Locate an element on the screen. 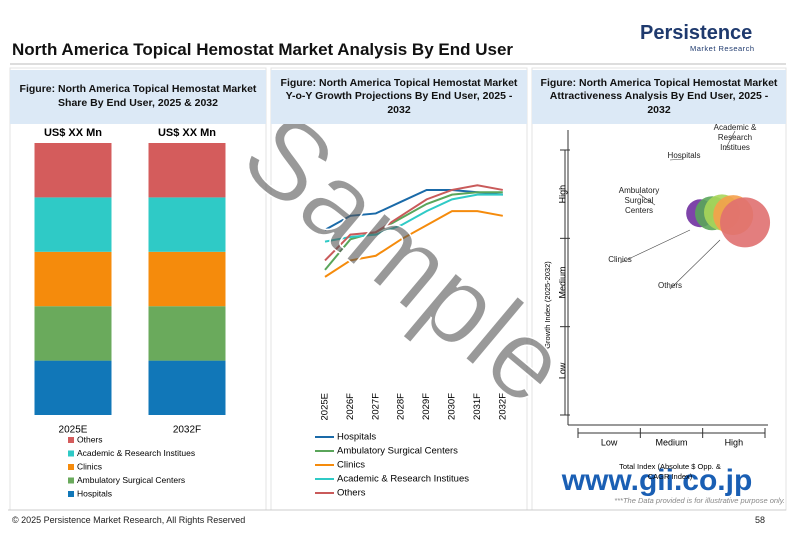 This screenshot has height=540, width=792. x-tick-label: 2028F is located at coordinates (401, 406).